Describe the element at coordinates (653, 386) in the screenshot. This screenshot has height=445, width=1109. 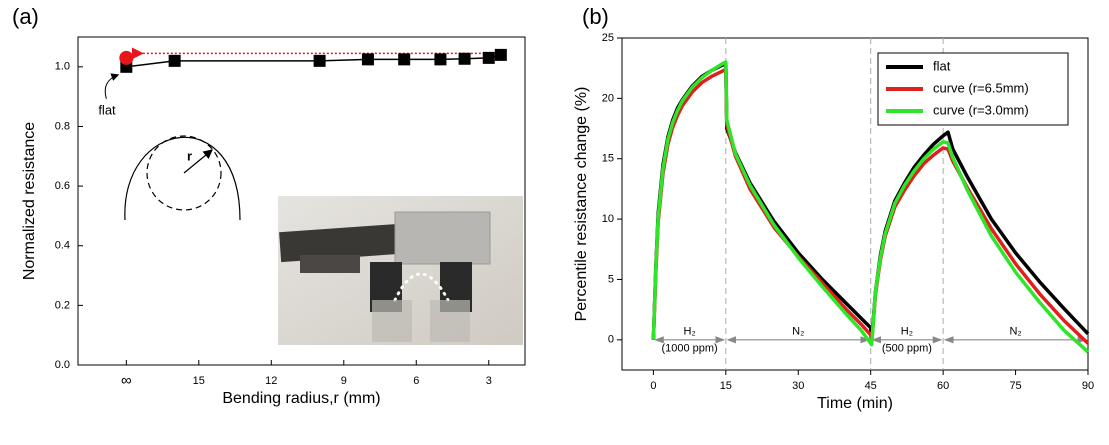
I see `x-tick-label: 0` at that location.